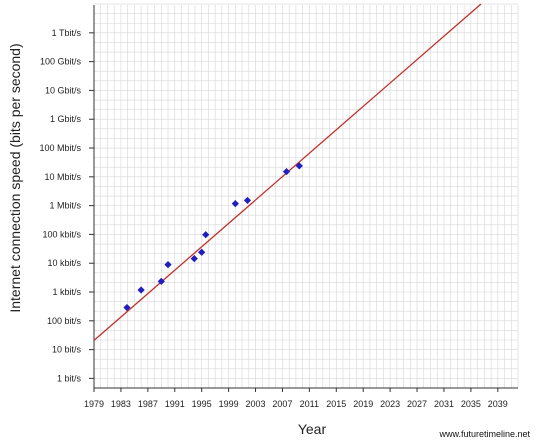 The width and height of the screenshot is (540, 445). Describe the element at coordinates (61, 62) in the screenshot. I see `y-tick-label: 100 Gbit/s` at that location.